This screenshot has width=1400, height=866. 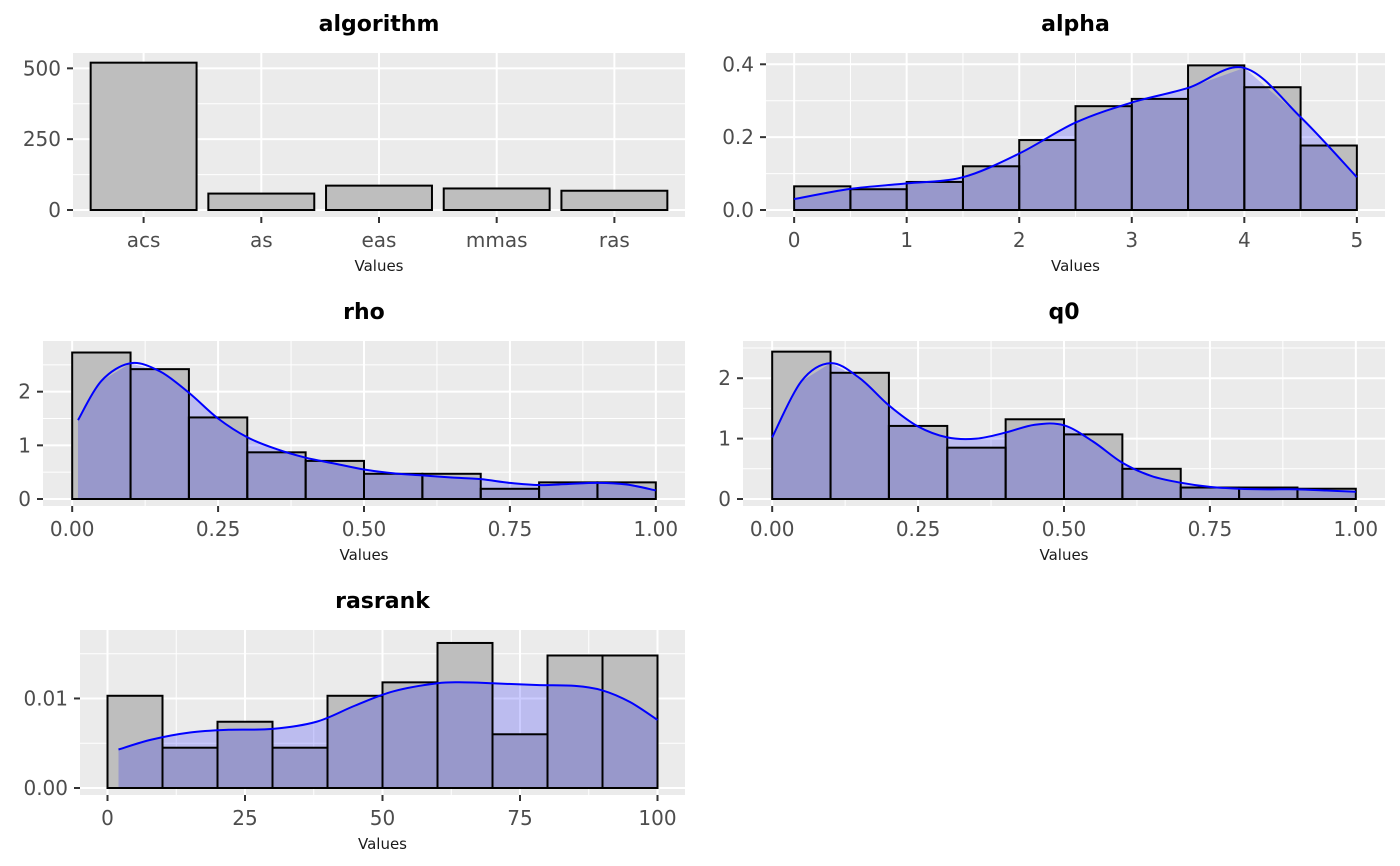 I want to click on panel-q0: 0 1 2 0.00 0.25 0.50 0.75 1.00 q0 Values, so click(x=1051, y=432).